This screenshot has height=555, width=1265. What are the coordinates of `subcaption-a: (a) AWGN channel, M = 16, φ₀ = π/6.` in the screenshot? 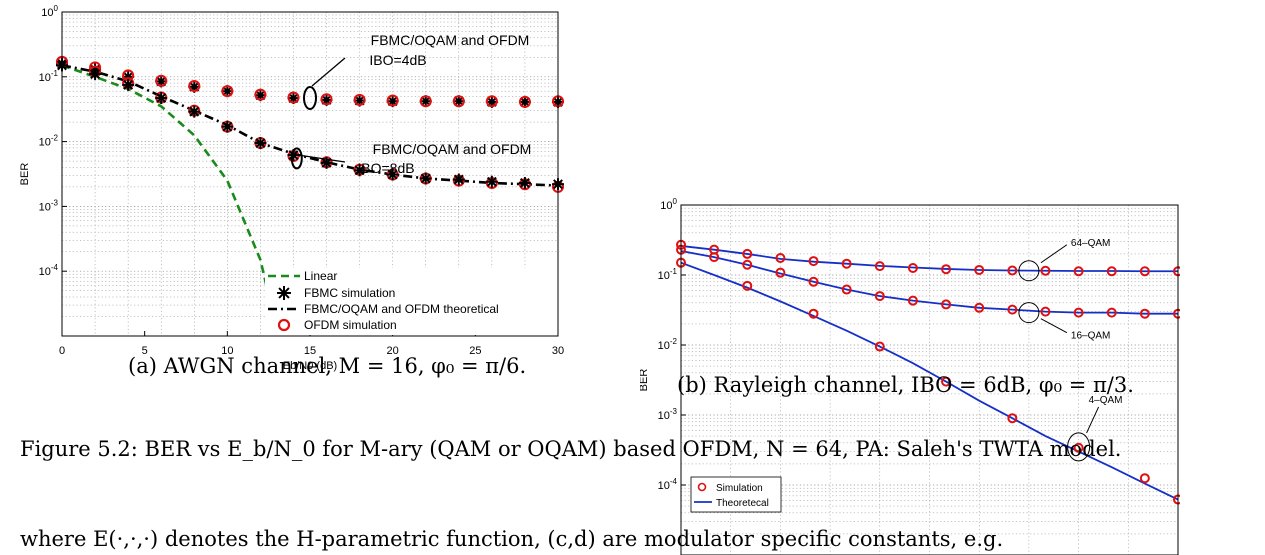 It's located at (327, 366).